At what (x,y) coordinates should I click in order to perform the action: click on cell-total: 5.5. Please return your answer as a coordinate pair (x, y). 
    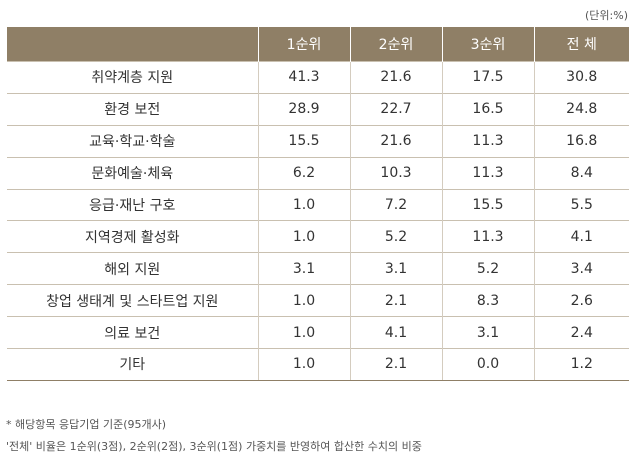
    Looking at the image, I should click on (581, 204).